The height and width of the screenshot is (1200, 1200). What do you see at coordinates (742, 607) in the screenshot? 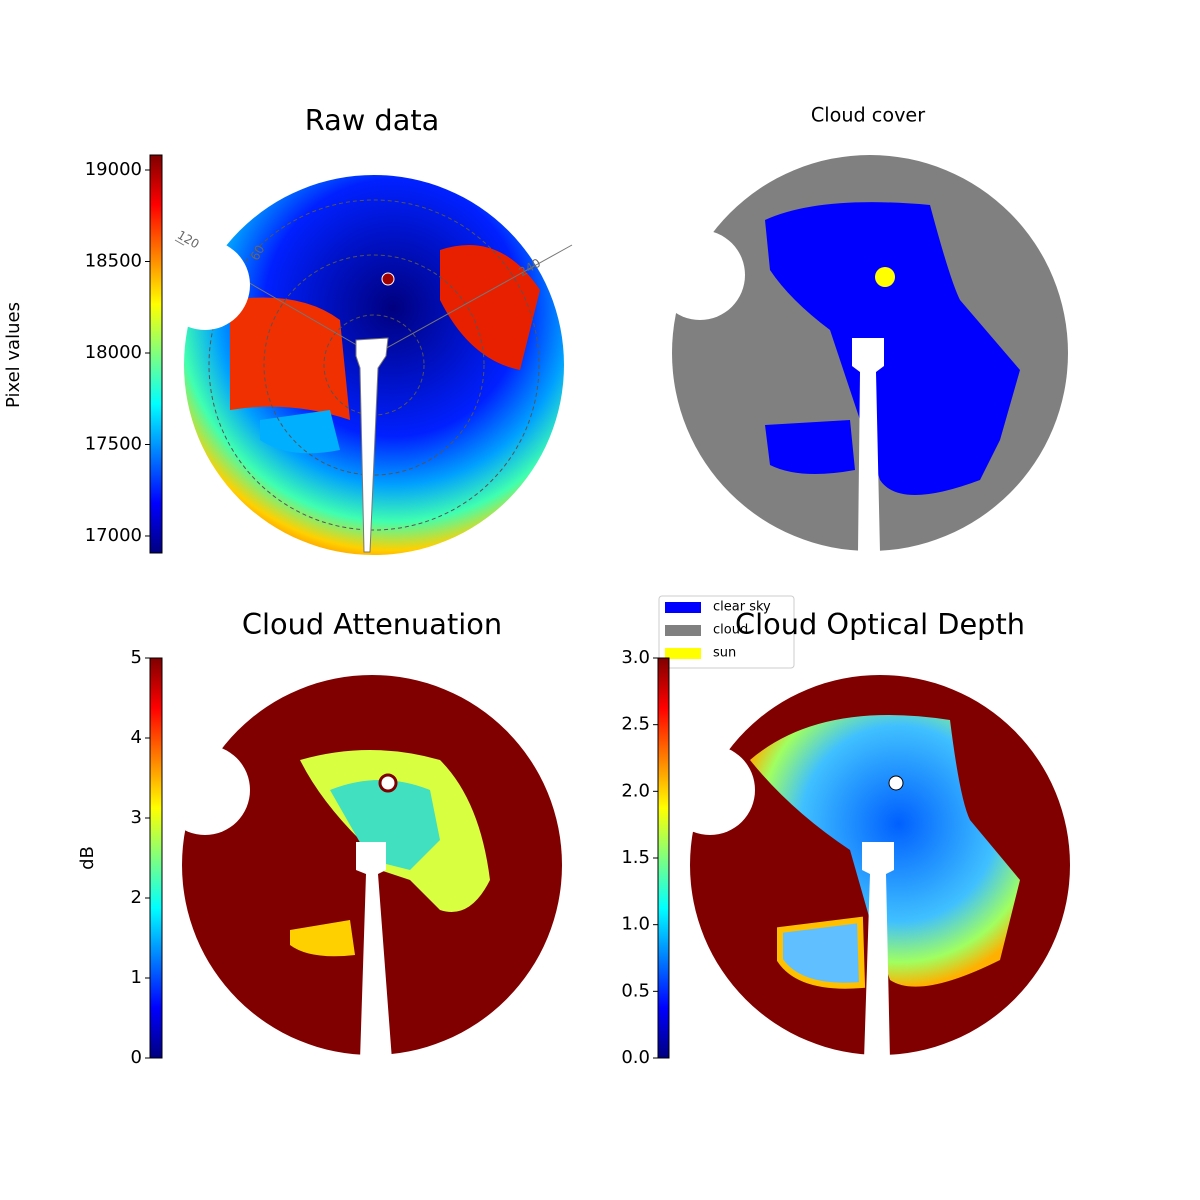
I see `legend-label: clear sky` at bounding box center [742, 607].